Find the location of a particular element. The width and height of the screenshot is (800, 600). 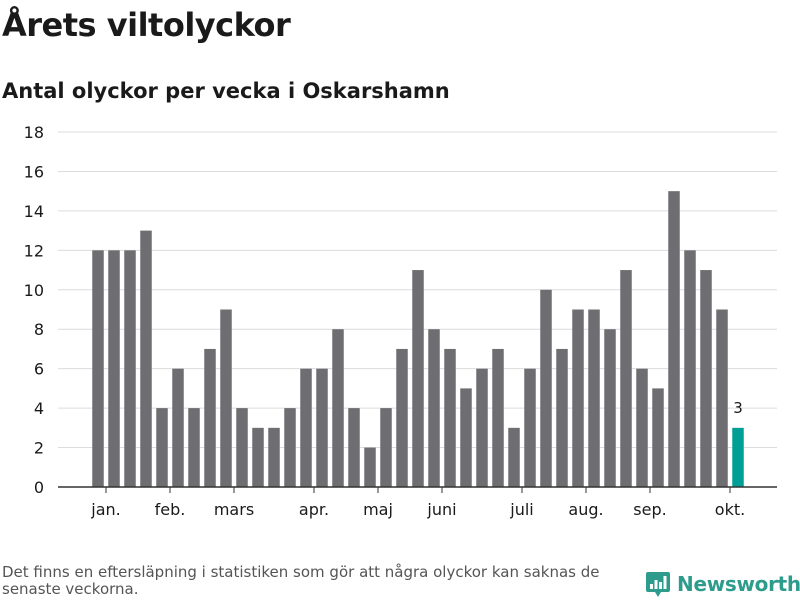

x-tick-label: okt. is located at coordinates (730, 509).